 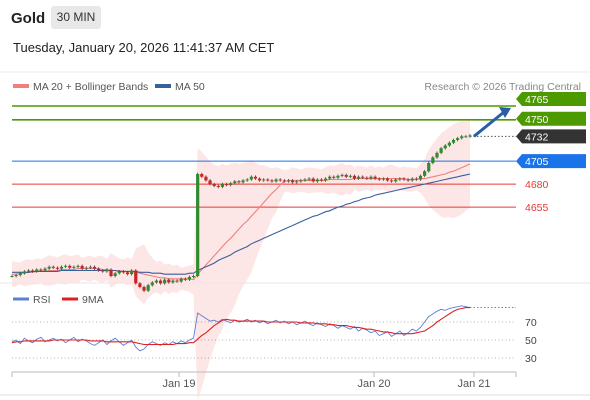 What do you see at coordinates (537, 100) in the screenshot?
I see `price-tag-4765: 4765` at bounding box center [537, 100].